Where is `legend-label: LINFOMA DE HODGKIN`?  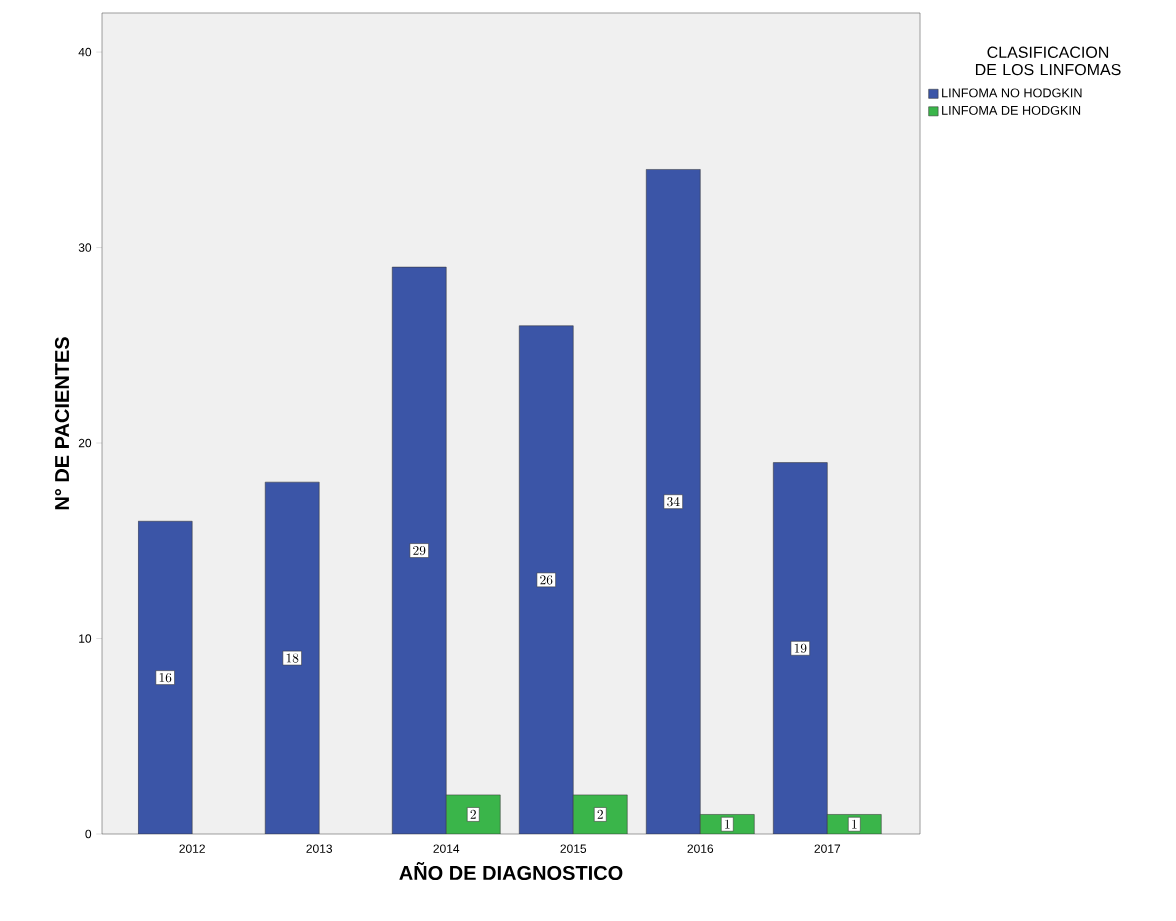 legend-label: LINFOMA DE HODGKIN is located at coordinates (1011, 110).